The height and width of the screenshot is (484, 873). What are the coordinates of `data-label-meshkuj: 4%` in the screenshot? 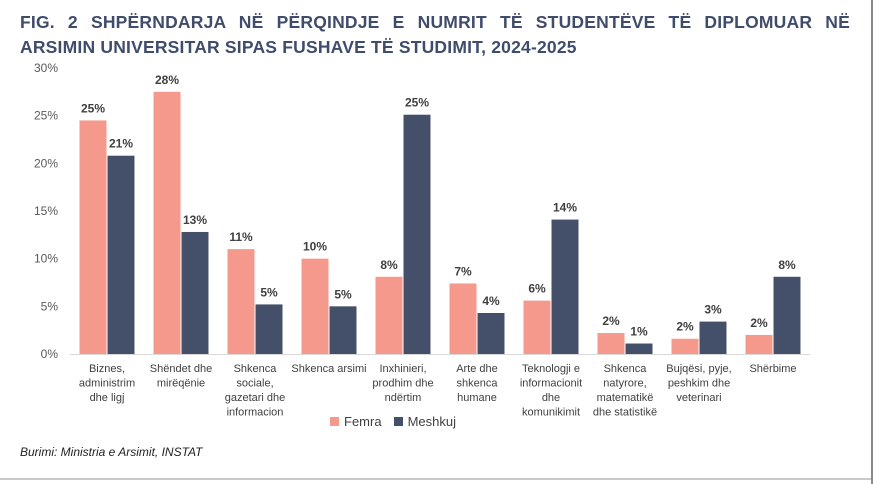 It's located at (491, 301).